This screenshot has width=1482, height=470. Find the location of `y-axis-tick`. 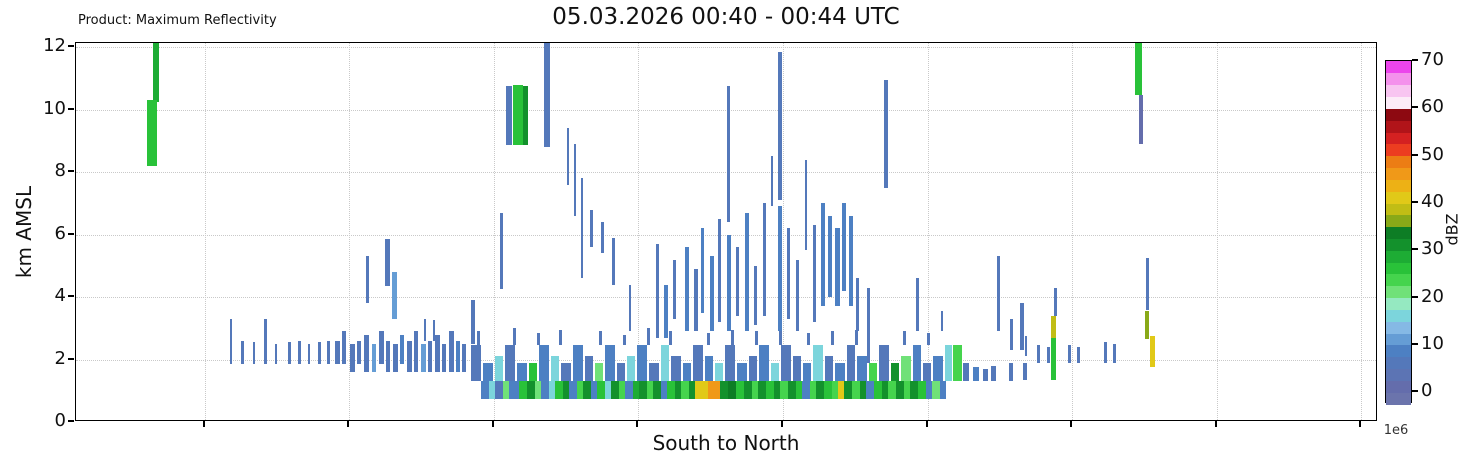

y-axis-tick is located at coordinates (71, 171).